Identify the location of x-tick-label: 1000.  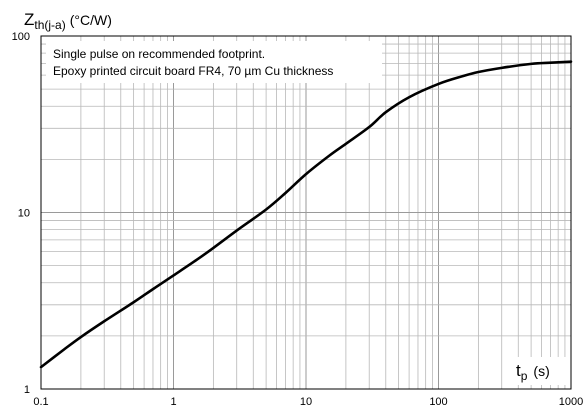
(571, 402).